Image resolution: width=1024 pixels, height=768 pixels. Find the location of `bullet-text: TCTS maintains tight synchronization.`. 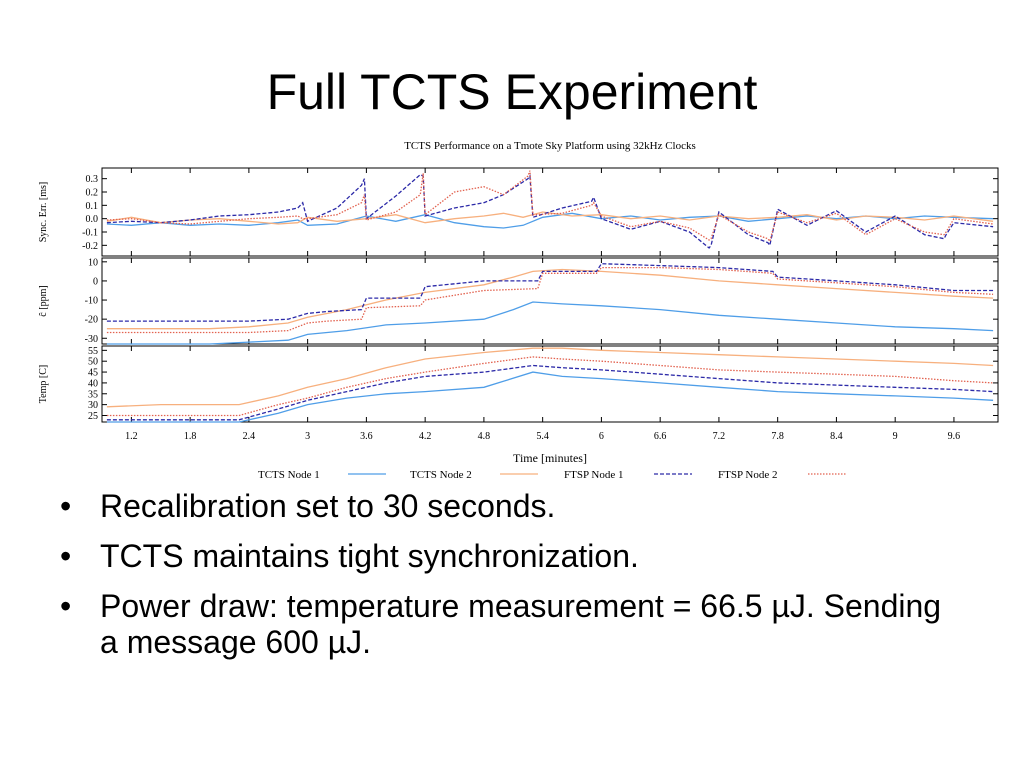

bullet-text: TCTS maintains tight synchronization. is located at coordinates (369, 556).